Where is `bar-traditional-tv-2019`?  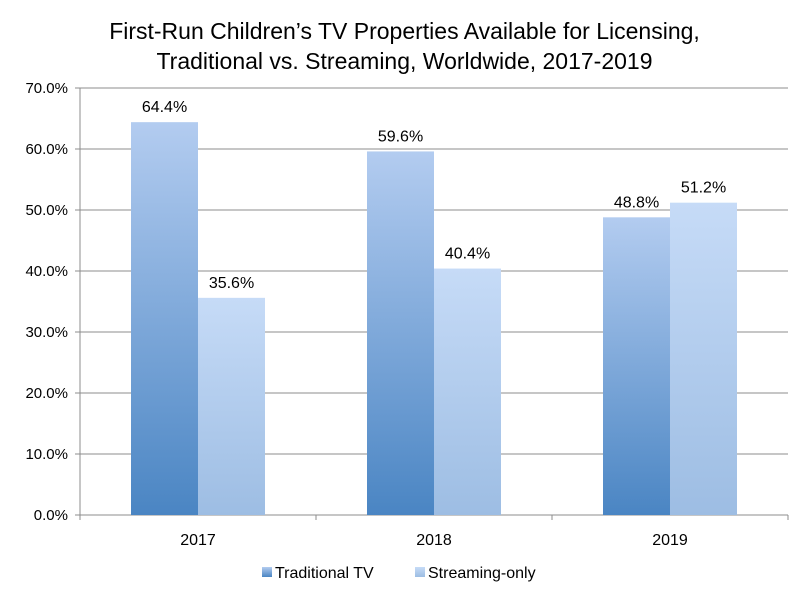 bar-traditional-tv-2019 is located at coordinates (636, 366).